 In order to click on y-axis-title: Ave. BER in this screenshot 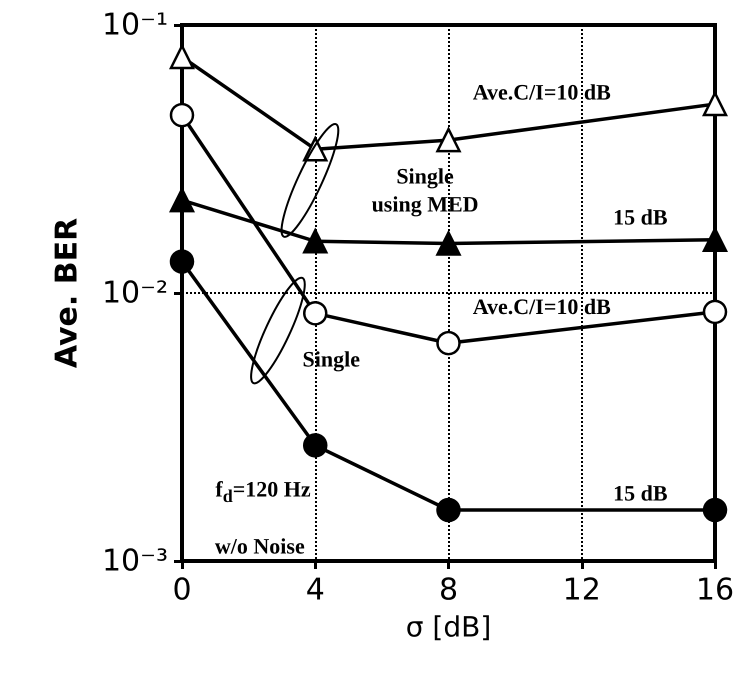, I will do `click(67, 293)`.